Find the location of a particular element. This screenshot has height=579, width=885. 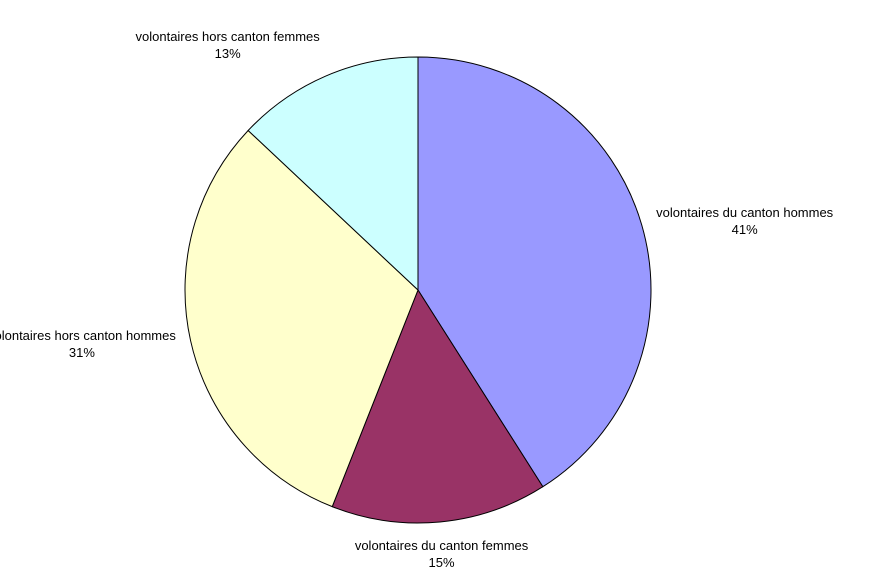

slice-label: volontaires hors canton femmes 13% is located at coordinates (228, 45).